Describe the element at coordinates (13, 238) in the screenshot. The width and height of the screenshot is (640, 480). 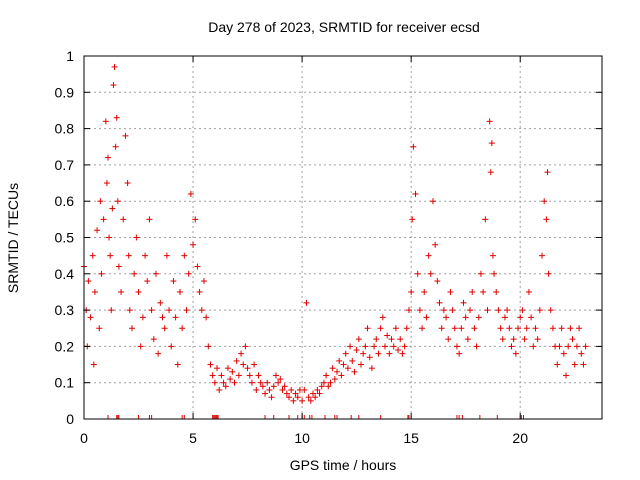
I see `y-axis-label: SRMTID / TECUs` at that location.